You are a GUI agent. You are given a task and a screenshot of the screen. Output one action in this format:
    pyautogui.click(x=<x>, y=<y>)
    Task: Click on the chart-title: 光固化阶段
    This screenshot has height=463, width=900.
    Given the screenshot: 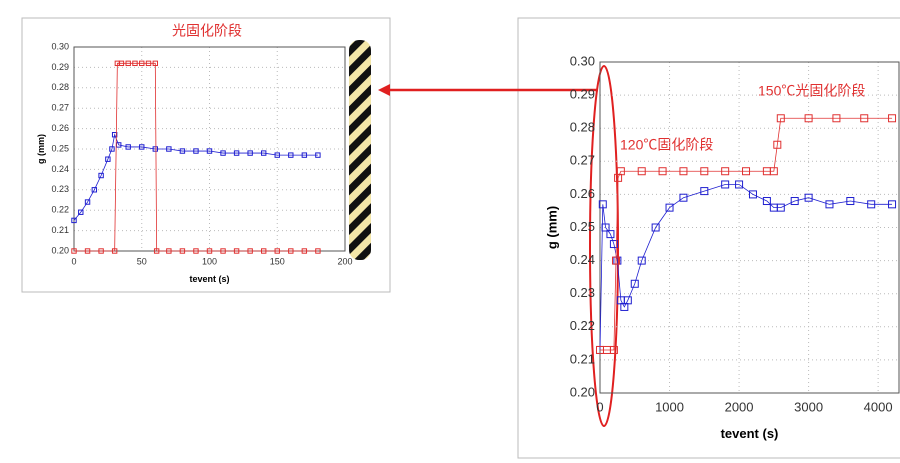 What is the action you would take?
    pyautogui.click(x=207, y=31)
    